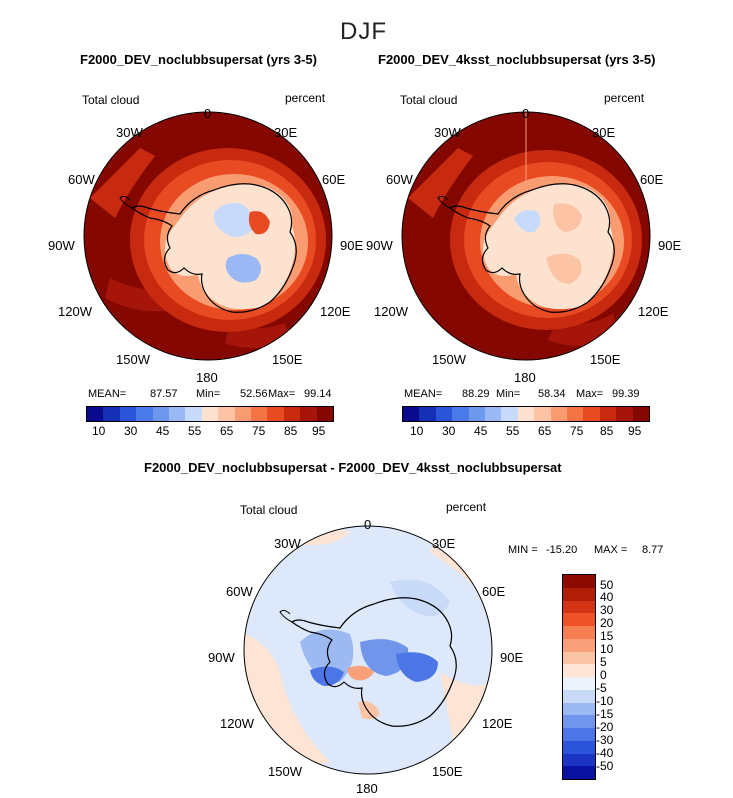 The image size is (733, 798). Describe the element at coordinates (335, 311) in the screenshot. I see `panel-1-lon-120e: 120E` at that location.